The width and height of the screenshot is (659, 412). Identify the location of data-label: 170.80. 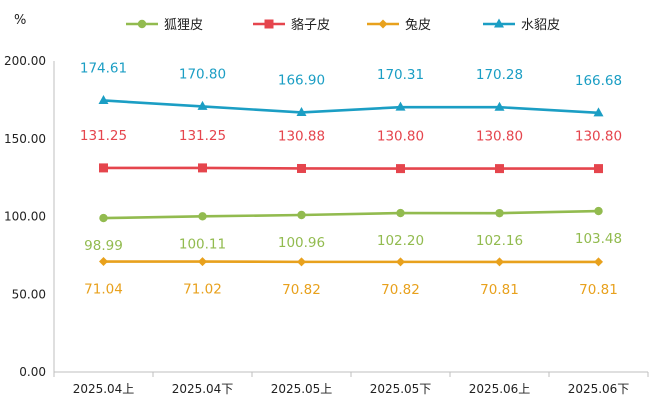
(202, 74).